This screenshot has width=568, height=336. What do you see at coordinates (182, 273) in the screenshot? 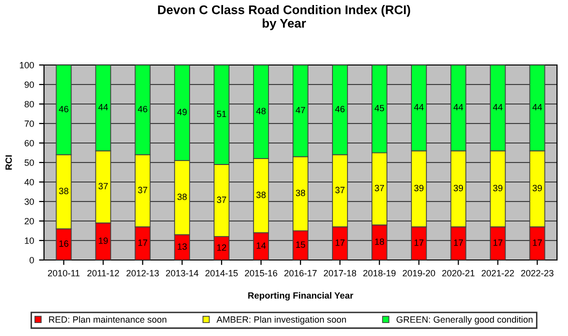
I see `x-tick-label: 2013-14` at bounding box center [182, 273].